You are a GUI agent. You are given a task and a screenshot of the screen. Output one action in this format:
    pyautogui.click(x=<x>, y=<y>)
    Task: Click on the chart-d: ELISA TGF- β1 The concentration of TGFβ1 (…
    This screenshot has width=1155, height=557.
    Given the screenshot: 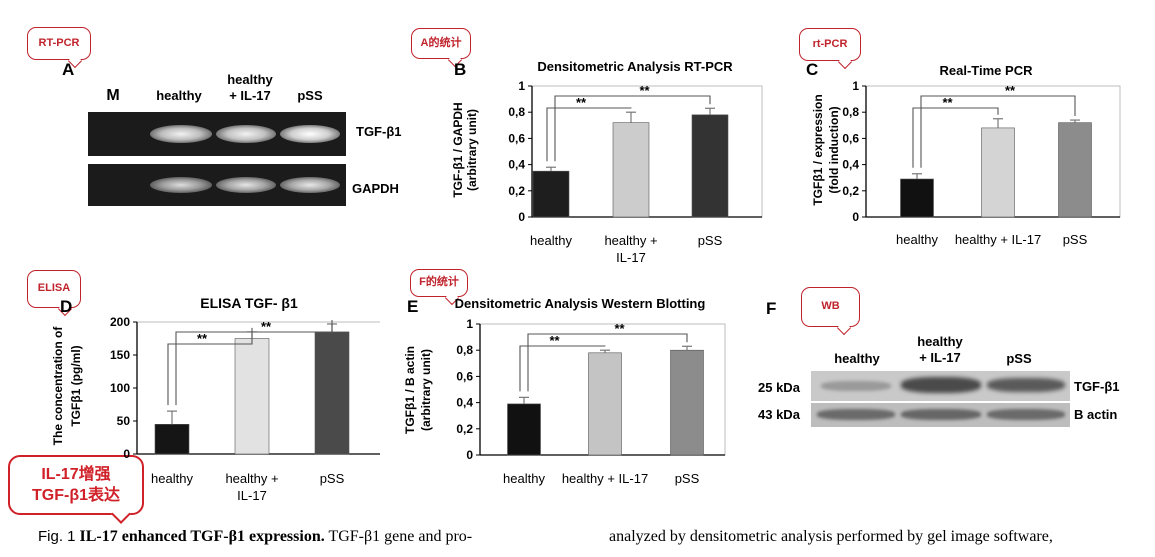 What is the action you would take?
    pyautogui.click(x=215, y=399)
    